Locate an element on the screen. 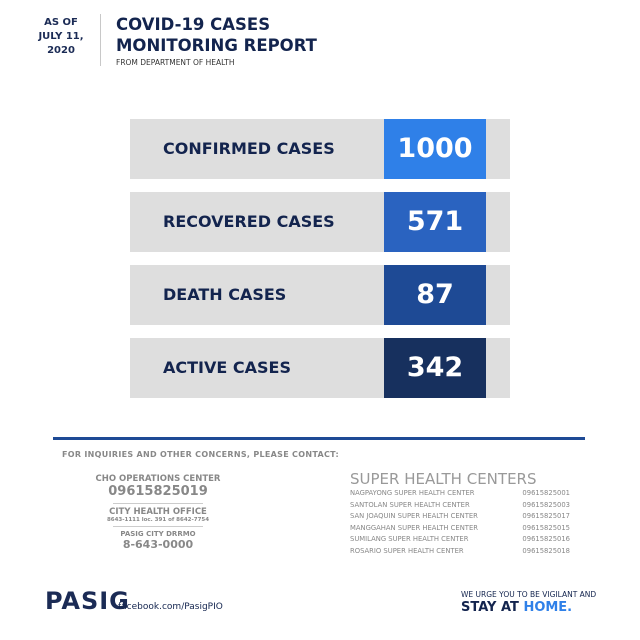  stat-row: RECOVERED CASES 571 is located at coordinates (320, 222).